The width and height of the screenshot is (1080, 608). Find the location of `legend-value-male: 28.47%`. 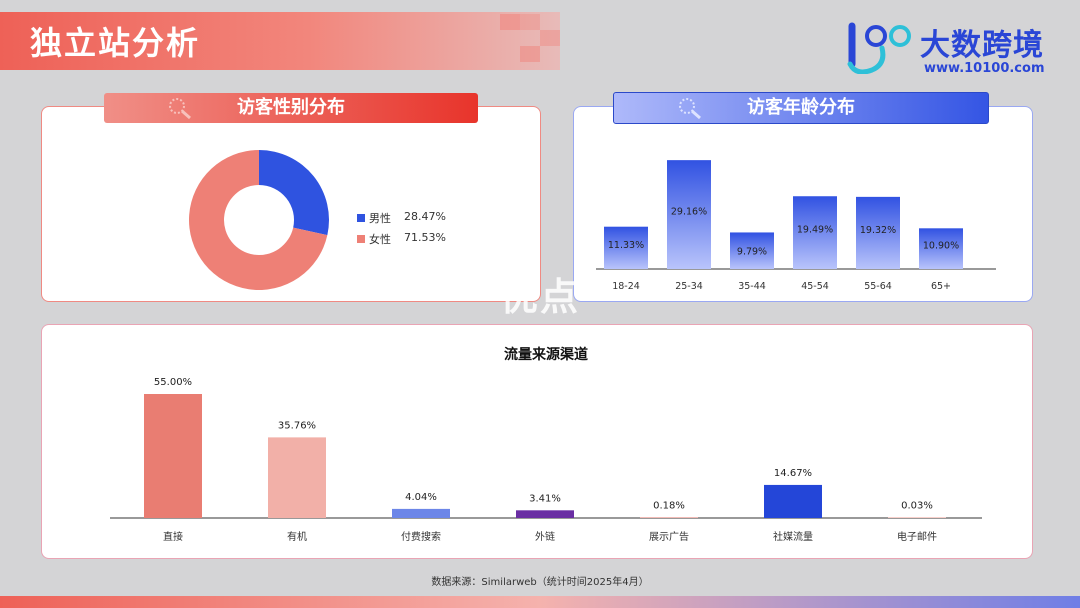

legend-value-male: 28.47% is located at coordinates (425, 216).